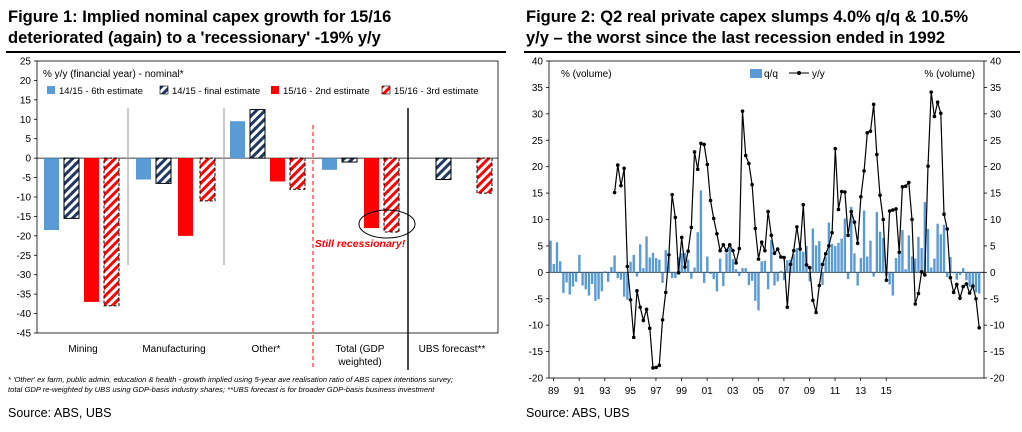 Image resolution: width=1022 pixels, height=432 pixels. What do you see at coordinates (538, 62) in the screenshot?
I see `y-tick-label-left: 40` at bounding box center [538, 62].